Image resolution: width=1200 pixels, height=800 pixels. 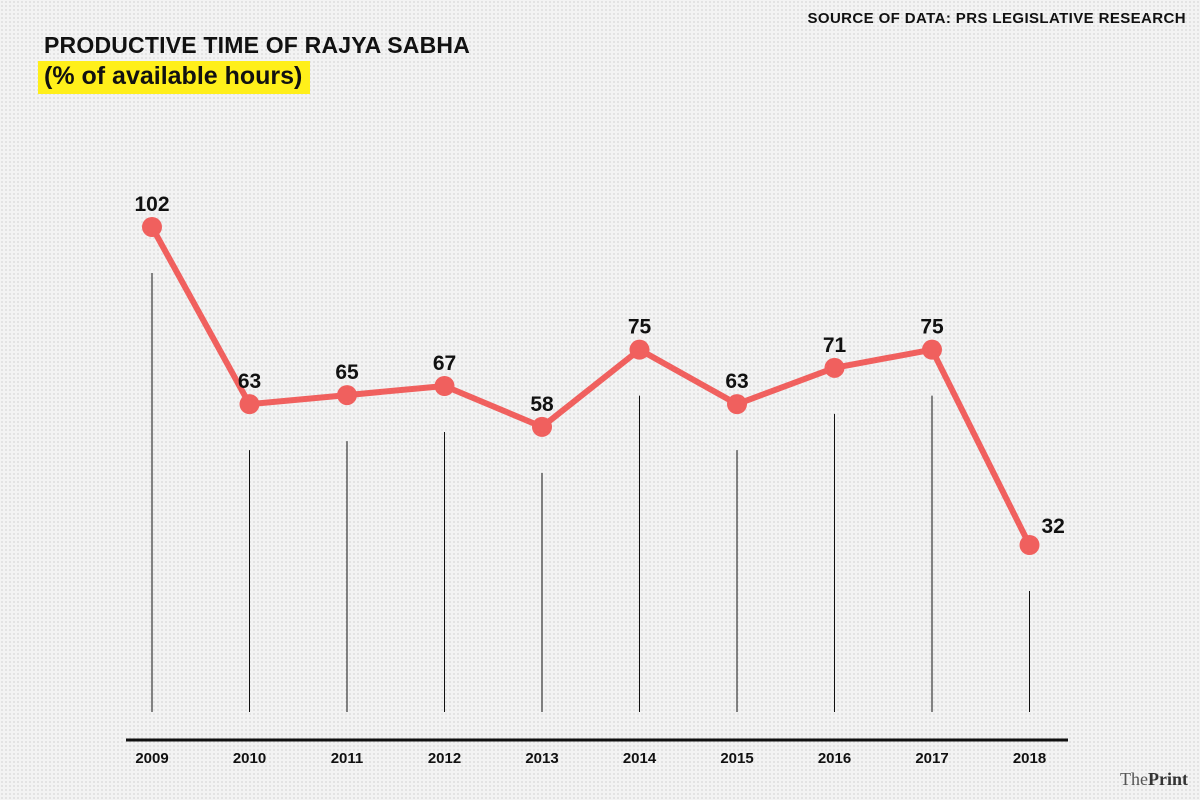 I want to click on x-tick-label: 2013, so click(x=541, y=758).